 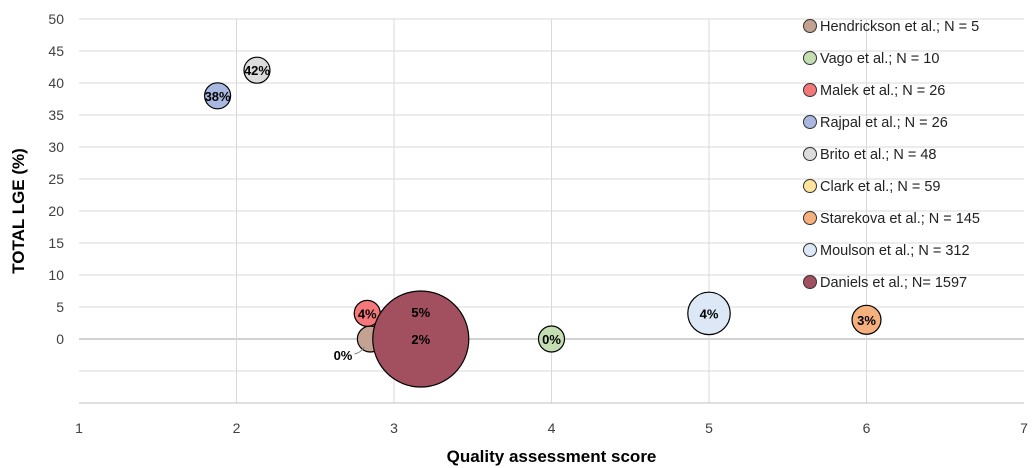 What do you see at coordinates (878, 155) in the screenshot?
I see `legend-entry: Brito et al.; N = 48` at bounding box center [878, 155].